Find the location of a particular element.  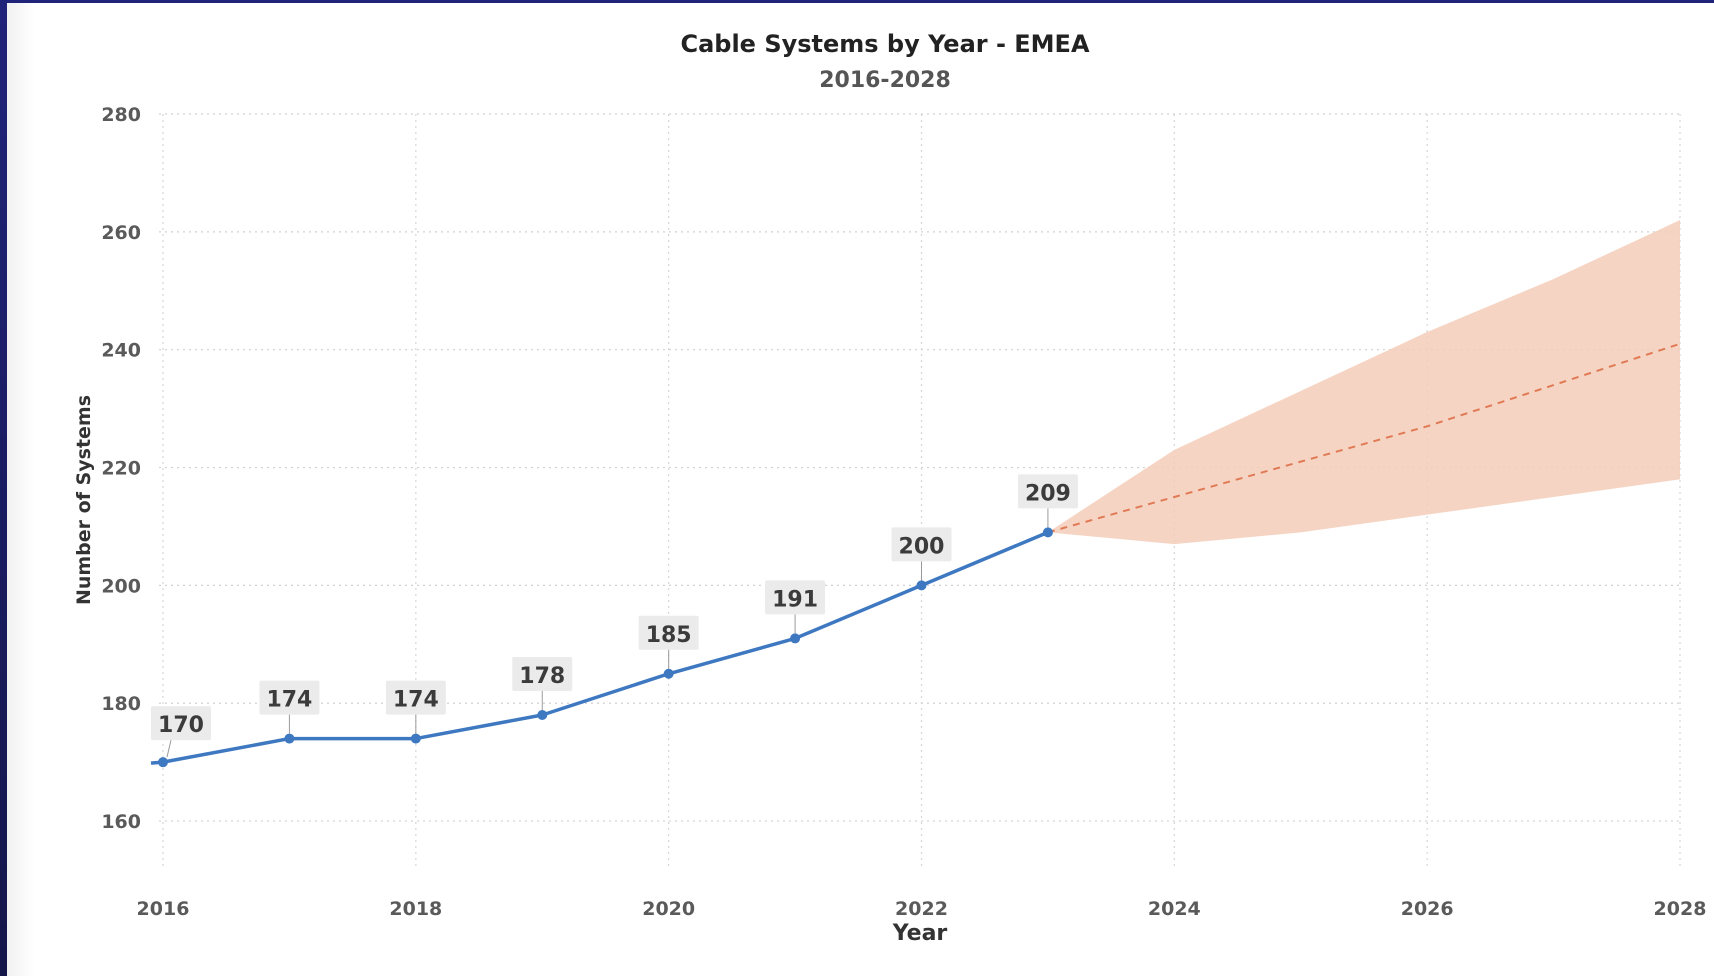

data-label-2020: 185 is located at coordinates (669, 635).